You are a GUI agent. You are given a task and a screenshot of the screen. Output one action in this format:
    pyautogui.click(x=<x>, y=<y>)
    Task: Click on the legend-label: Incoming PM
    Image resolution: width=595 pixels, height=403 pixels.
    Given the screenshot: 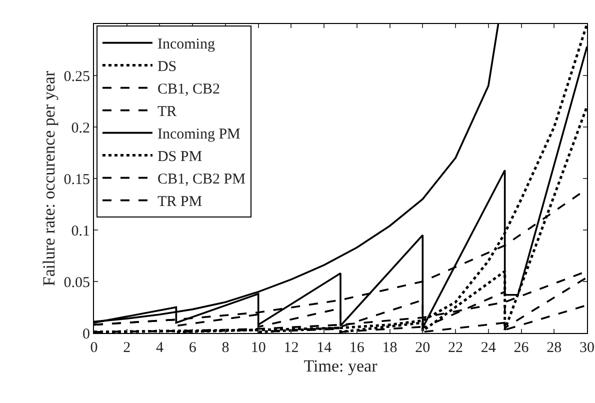 What is the action you would take?
    pyautogui.click(x=198, y=134)
    